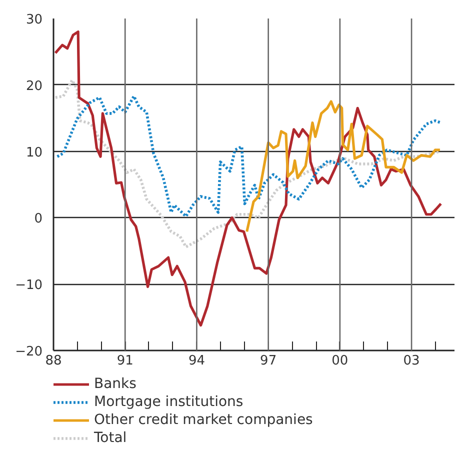 The height and width of the screenshot is (457, 462). Describe the element at coordinates (411, 361) in the screenshot. I see `x-tick-label: 03` at that location.